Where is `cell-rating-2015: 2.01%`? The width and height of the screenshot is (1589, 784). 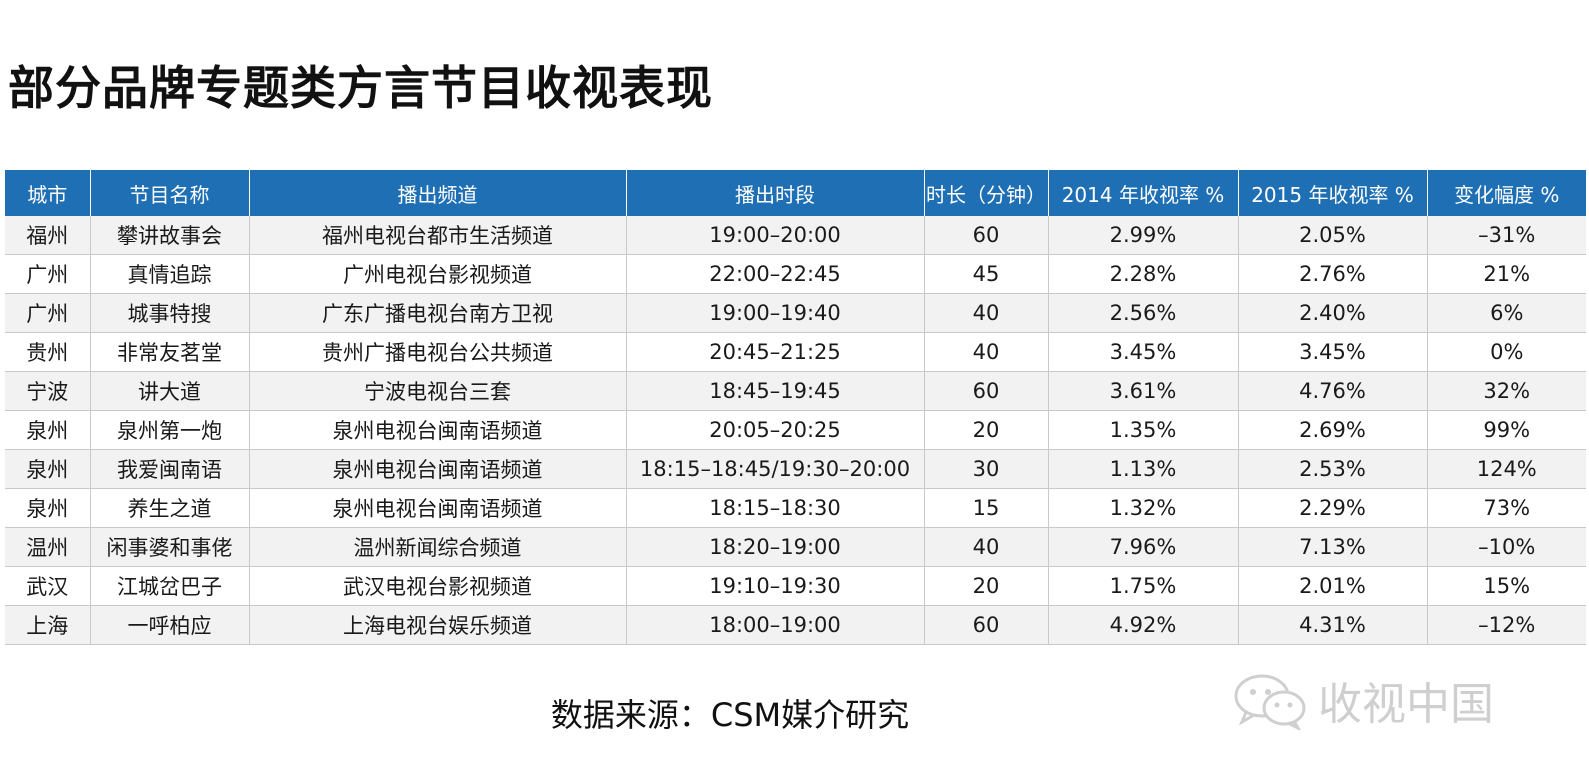 cell-rating-2015: 2.01% is located at coordinates (1333, 586).